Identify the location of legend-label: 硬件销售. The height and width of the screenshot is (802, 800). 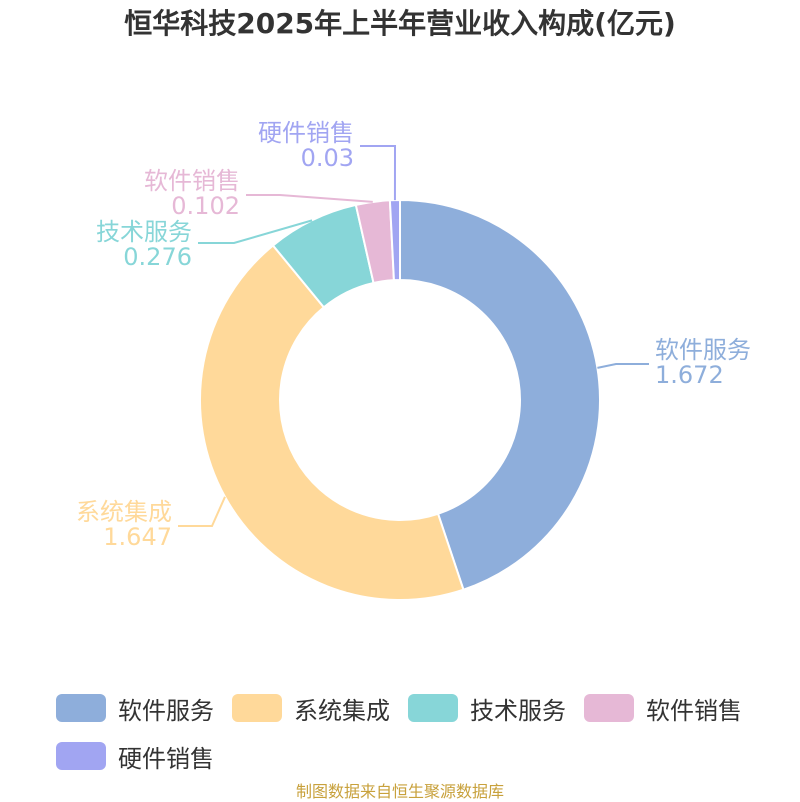
(166, 758).